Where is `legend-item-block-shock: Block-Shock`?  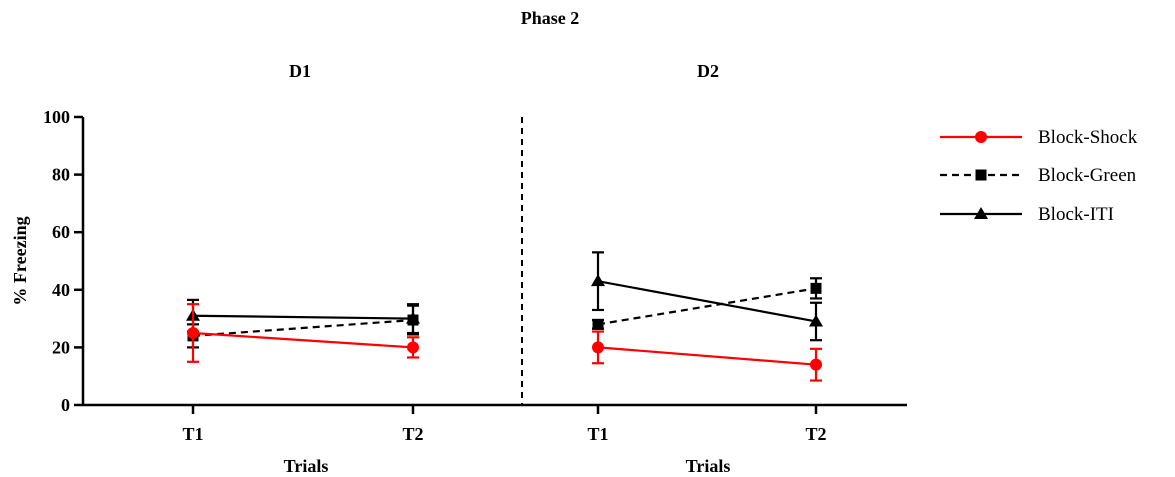
legend-item-block-shock: Block-Shock is located at coordinates (1039, 137).